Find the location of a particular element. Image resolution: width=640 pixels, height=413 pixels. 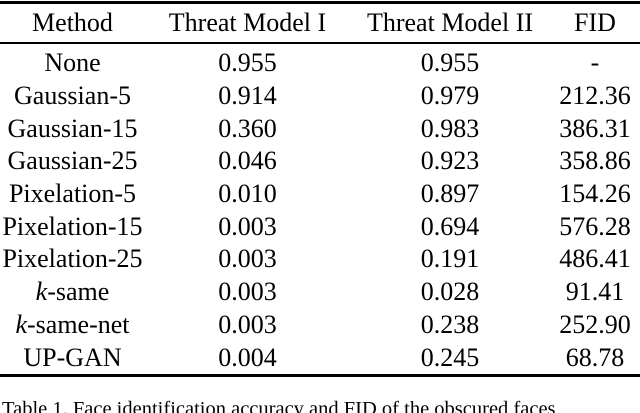

method-cell: Pixelation-25 is located at coordinates (72, 259).